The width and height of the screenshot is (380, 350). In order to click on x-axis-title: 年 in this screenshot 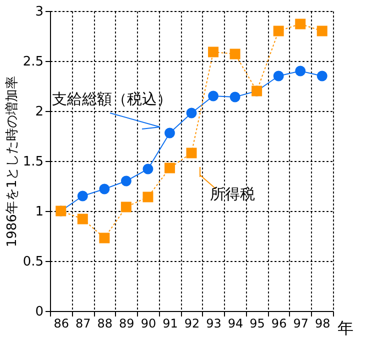, I will do `click(346, 328)`.